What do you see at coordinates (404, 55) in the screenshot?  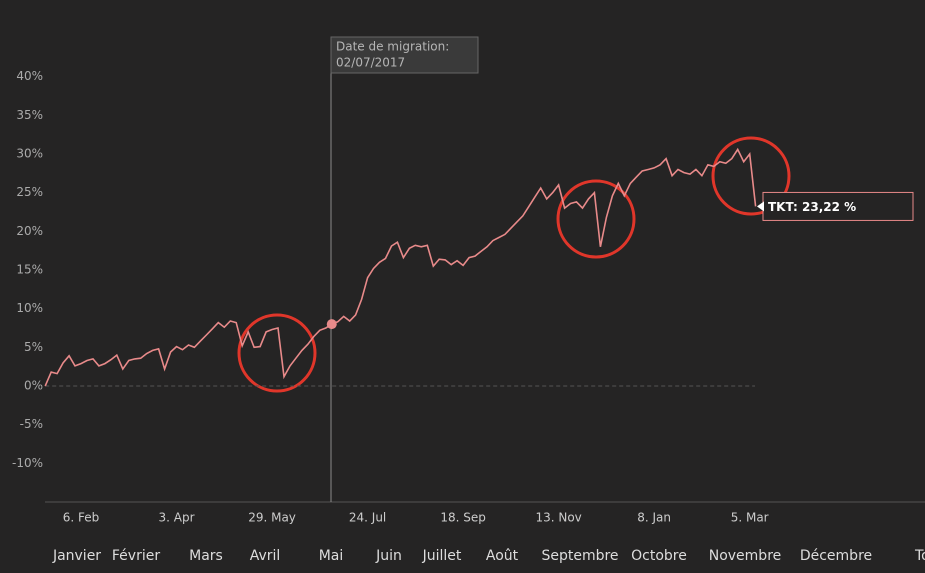 I see `migration-box` at bounding box center [404, 55].